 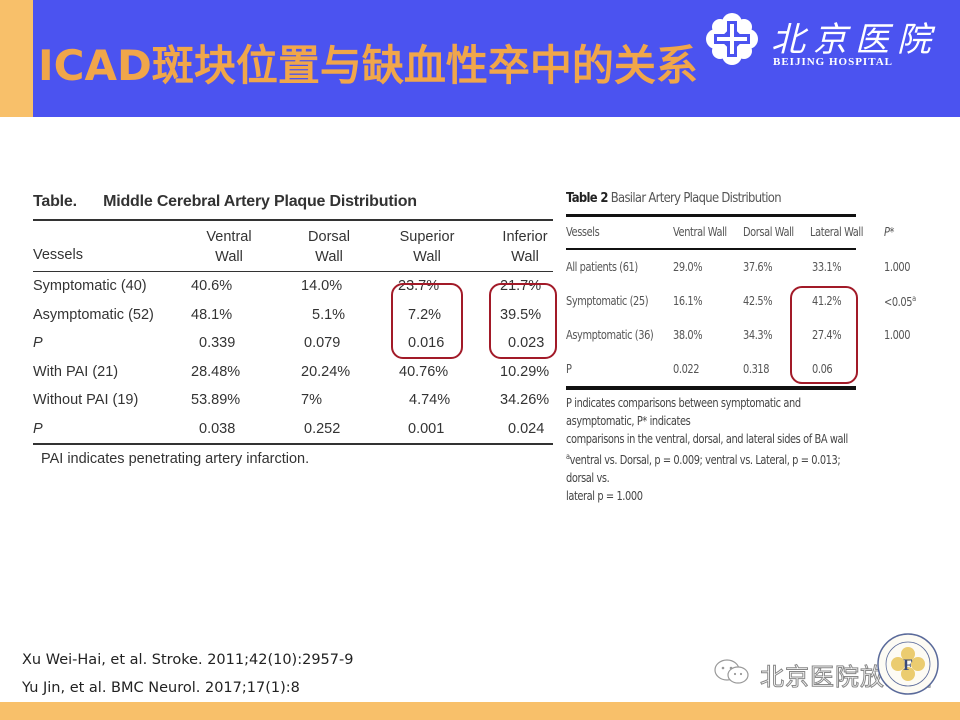 What do you see at coordinates (329, 246) in the screenshot?
I see `column-header-dorsal: Dorsal Wall` at bounding box center [329, 246].